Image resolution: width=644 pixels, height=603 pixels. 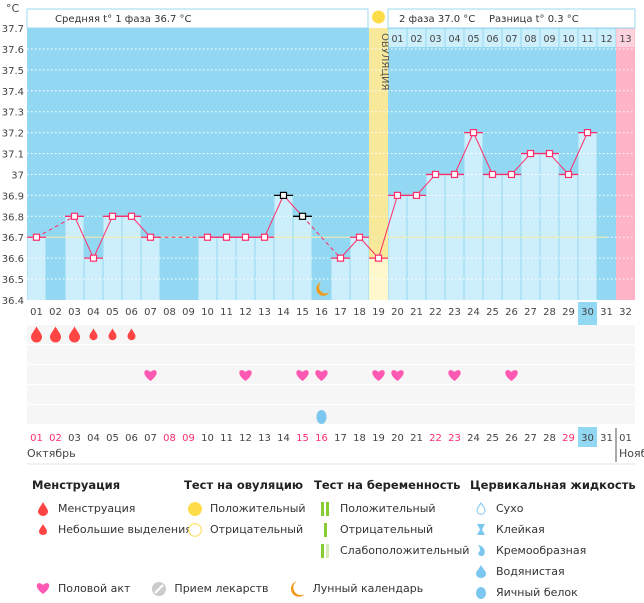 What do you see at coordinates (13, 259) in the screenshot?
I see `y-tick-label: 36.6` at bounding box center [13, 259].